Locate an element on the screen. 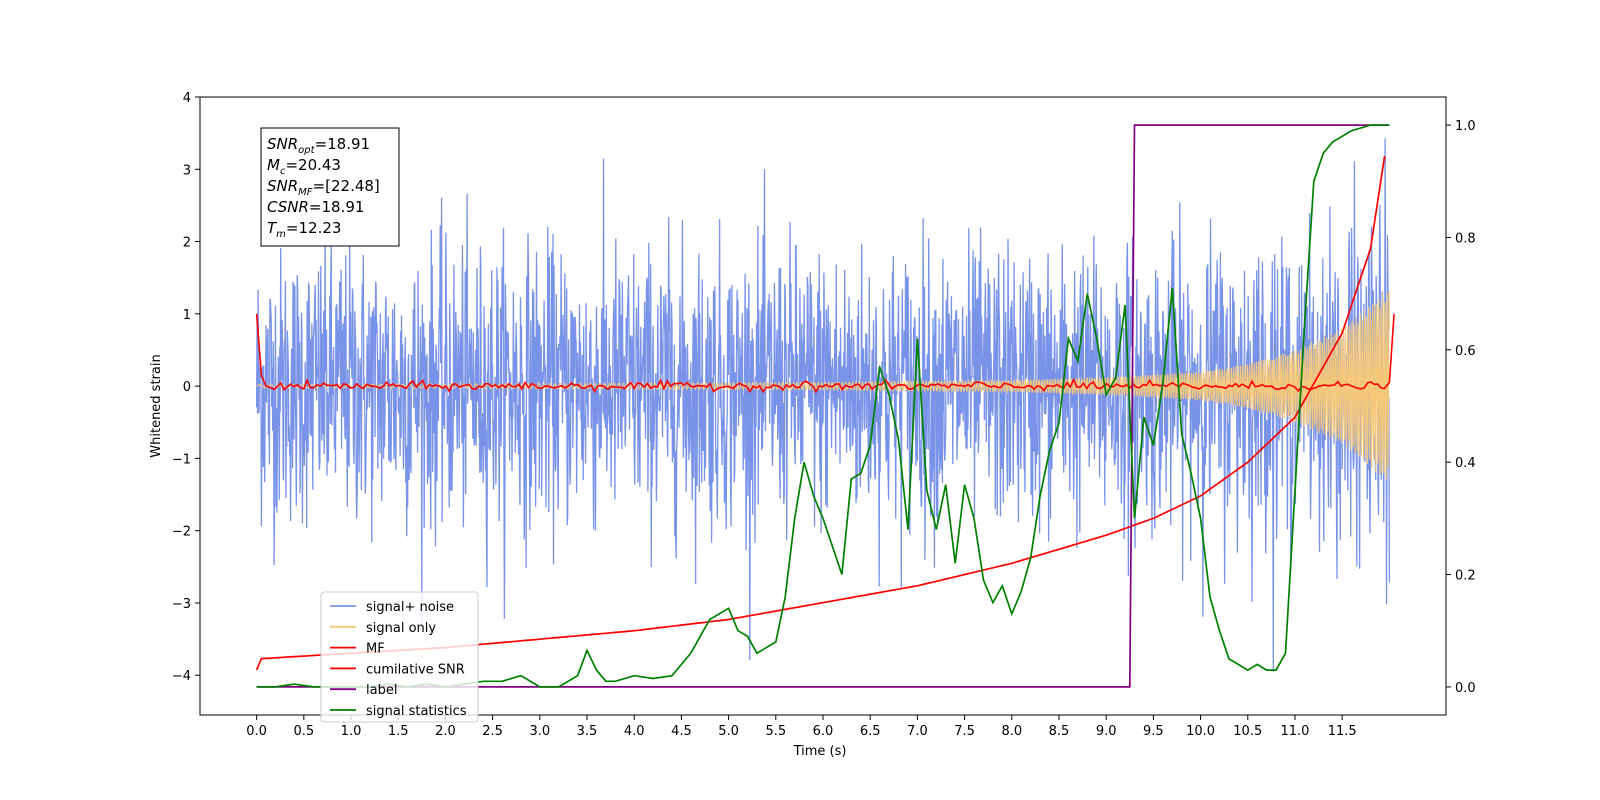  y-tick-label: 2 is located at coordinates (187, 243).